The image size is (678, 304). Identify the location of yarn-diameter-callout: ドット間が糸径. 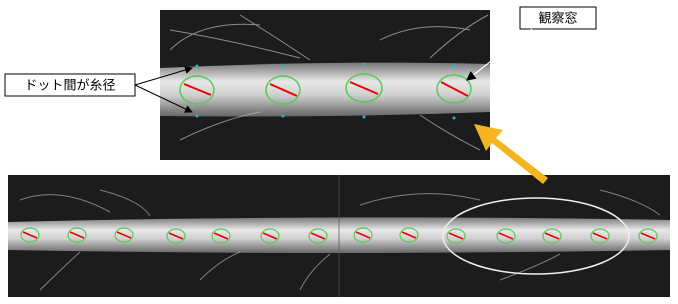
(98, 89).